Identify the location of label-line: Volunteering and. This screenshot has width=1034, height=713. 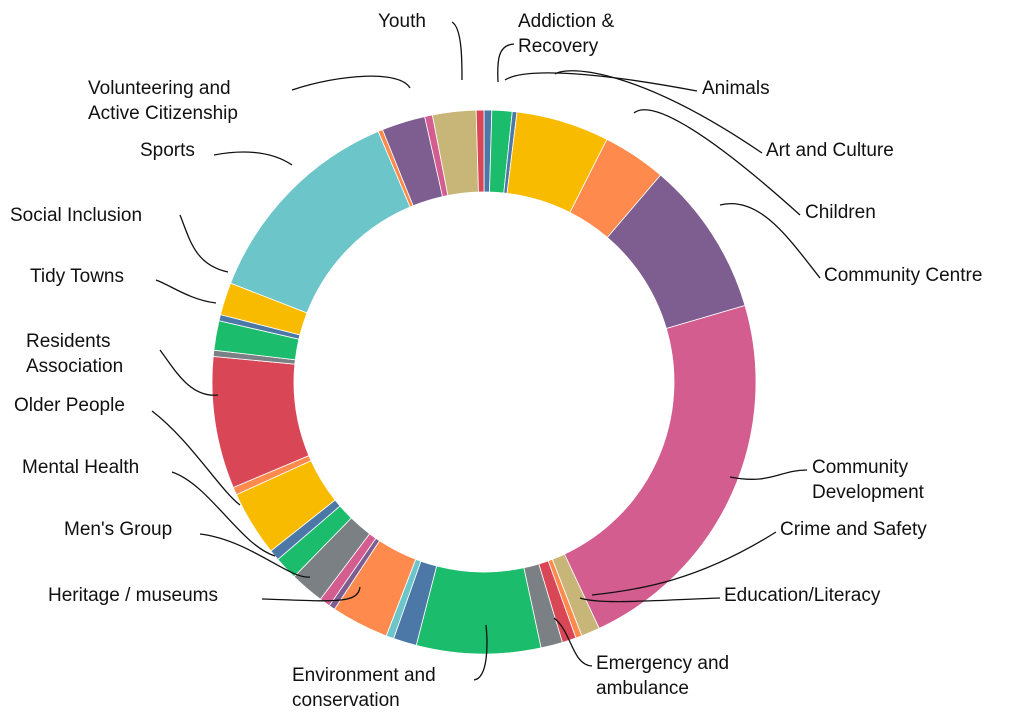
(159, 88).